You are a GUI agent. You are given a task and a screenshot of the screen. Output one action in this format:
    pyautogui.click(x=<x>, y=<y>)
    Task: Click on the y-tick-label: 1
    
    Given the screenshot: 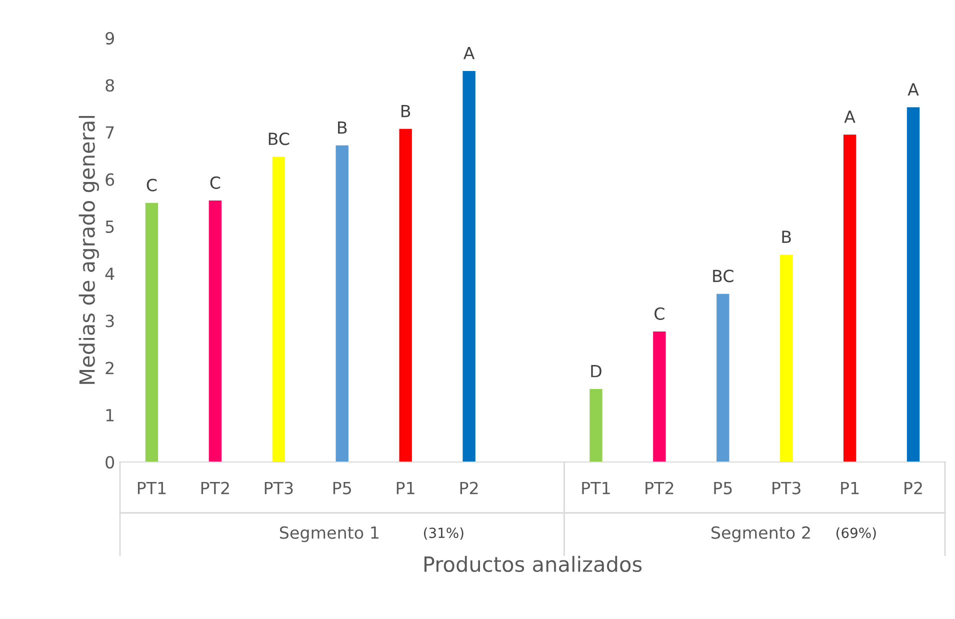 What is the action you would take?
    pyautogui.click(x=110, y=415)
    